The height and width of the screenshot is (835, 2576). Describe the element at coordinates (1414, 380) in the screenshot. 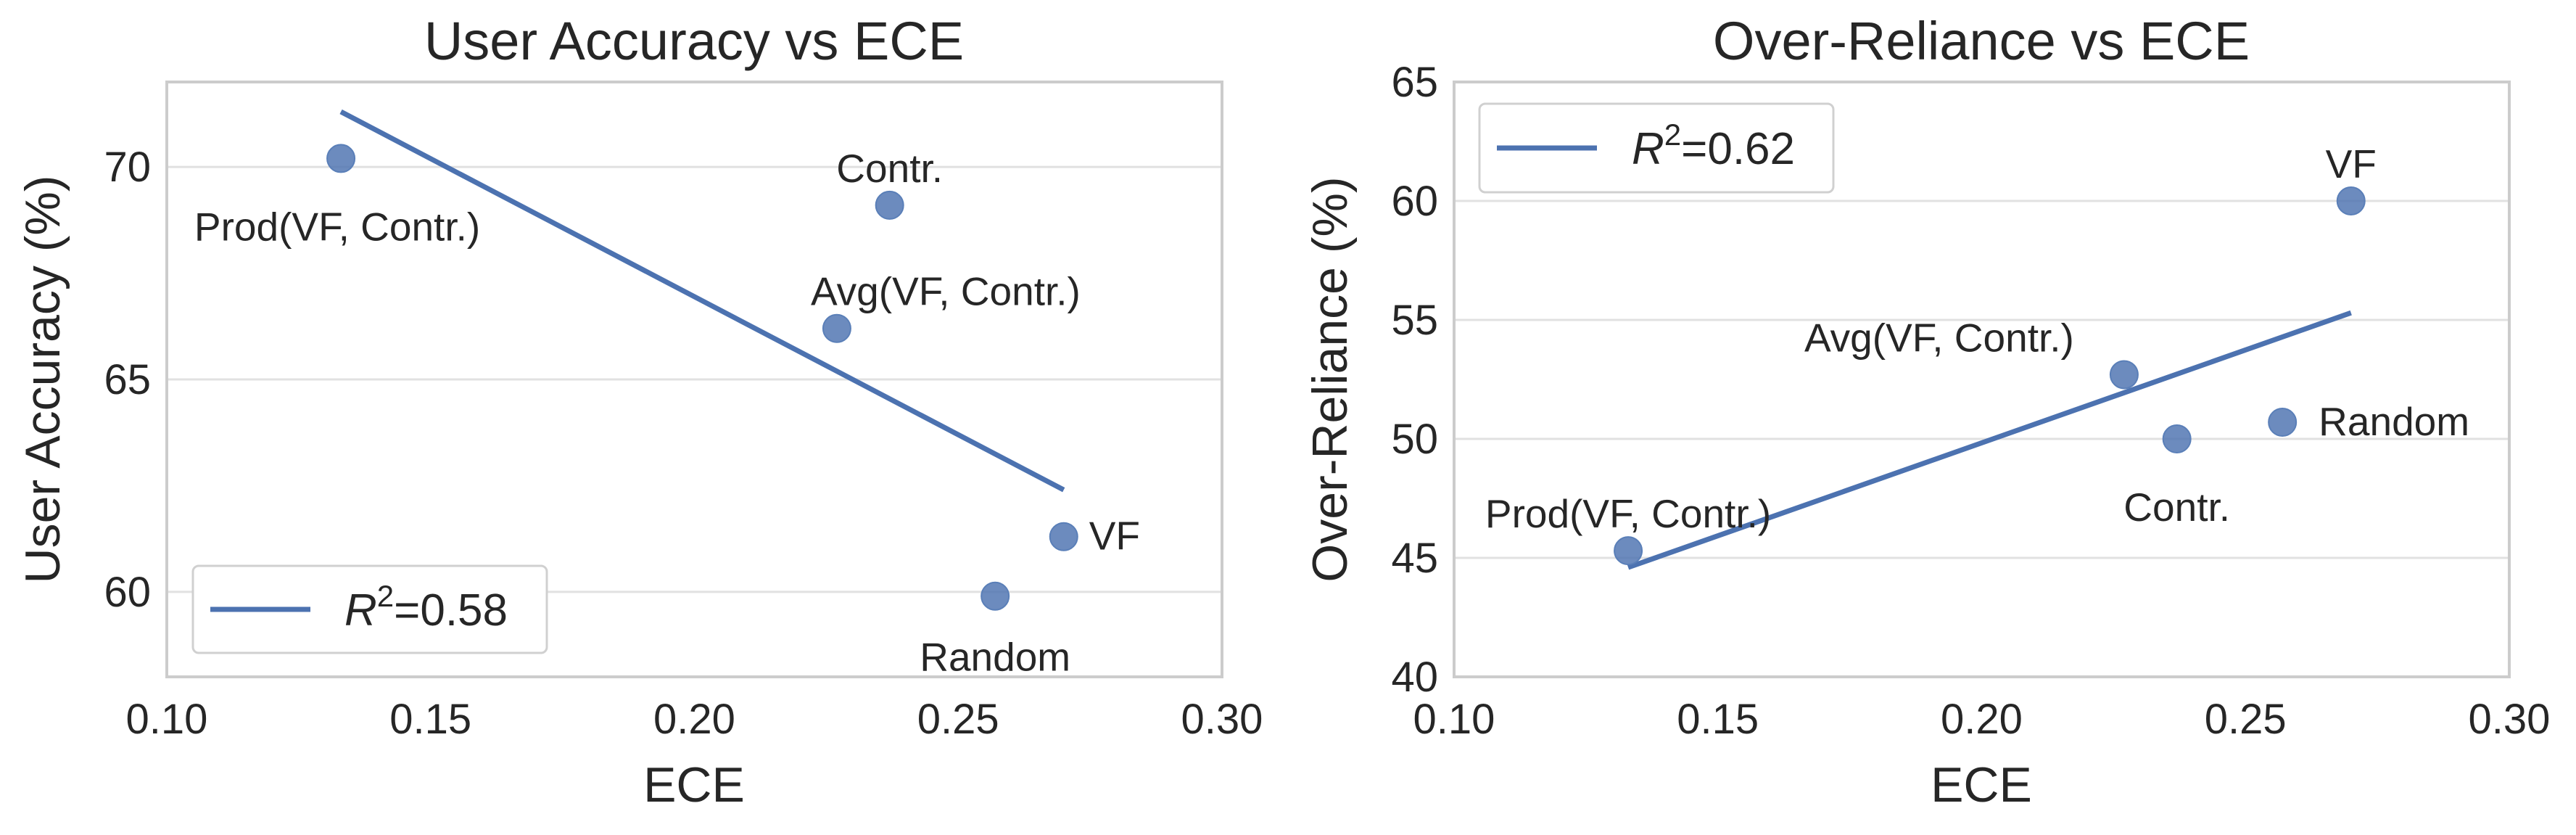

I see `y-tick-labels: 40 45 50 55 60 65` at that location.